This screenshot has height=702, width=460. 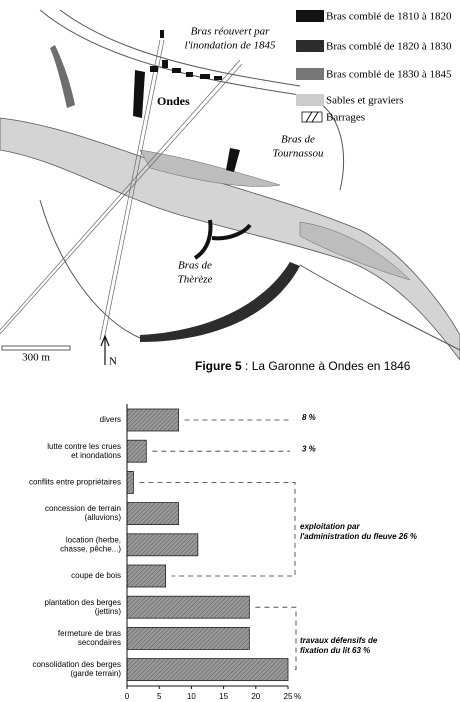 I want to click on category-label: location (herbe,, so click(x=93, y=539).